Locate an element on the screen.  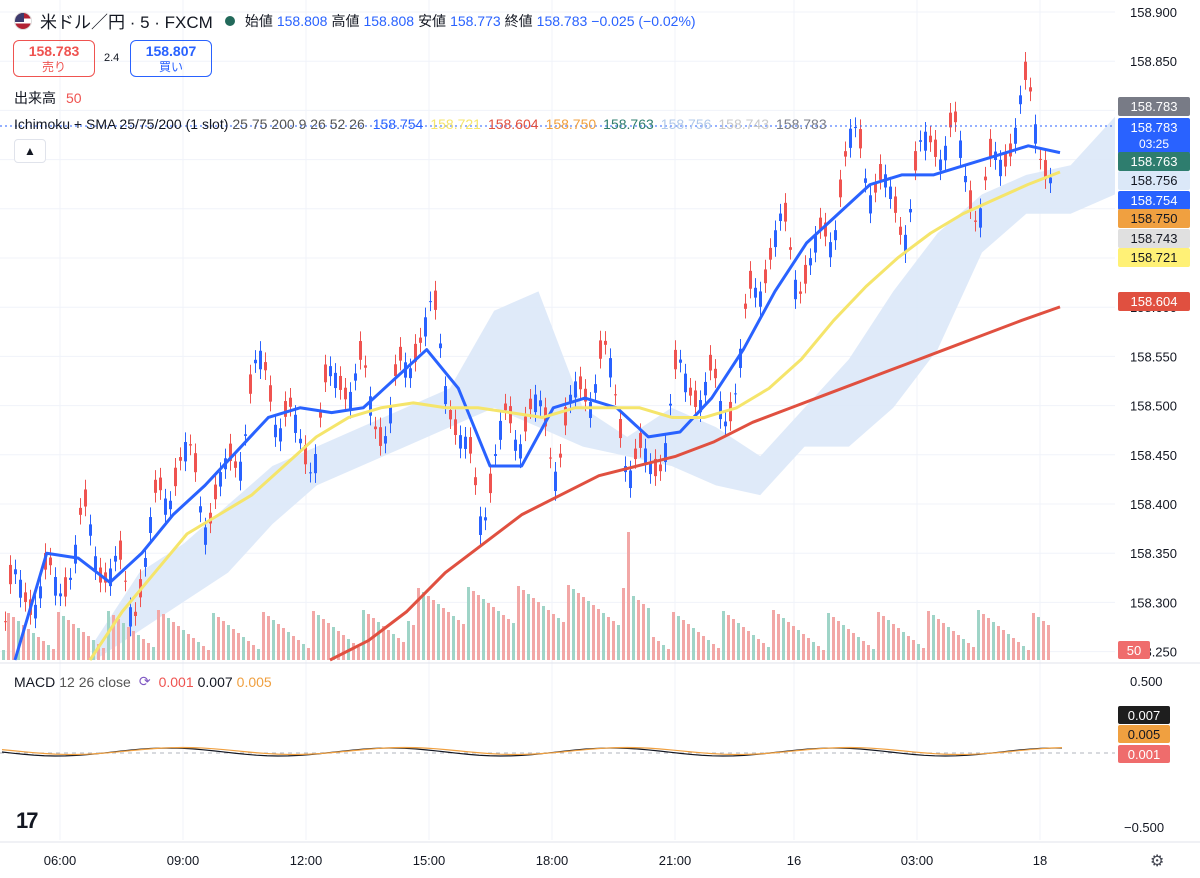
sell-button: 158.783 売り is located at coordinates (54, 58).